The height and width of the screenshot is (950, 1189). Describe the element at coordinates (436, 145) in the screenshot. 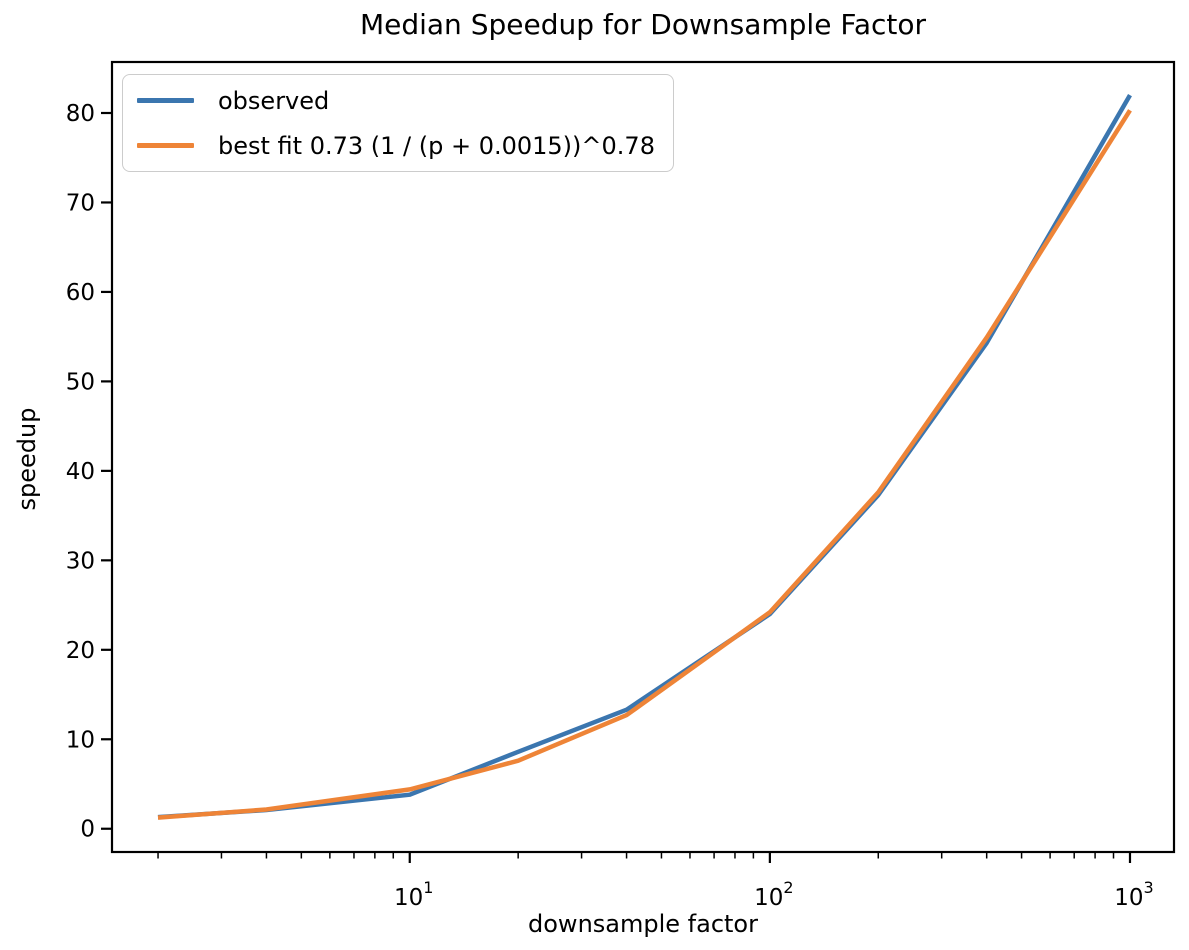

I see `legend-label-best-fit: best fit 0.73 (1 / (p + 0.0015))^0.78` at that location.